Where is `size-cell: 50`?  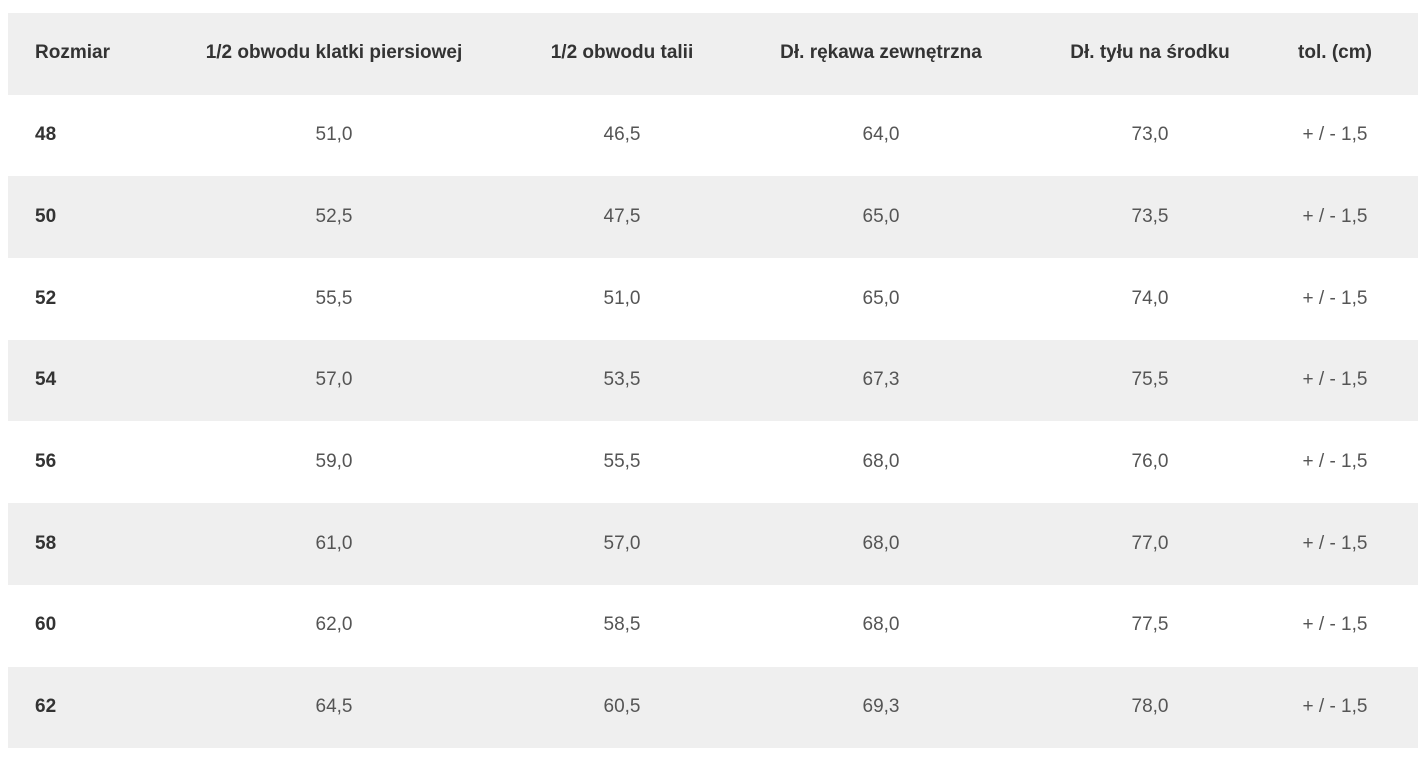
size-cell: 50 is located at coordinates (46, 216).